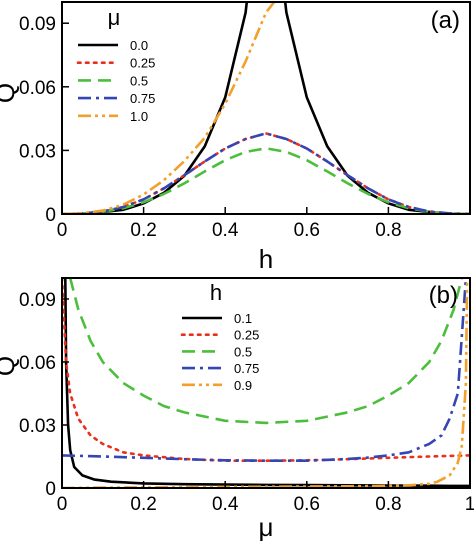 This screenshot has width=474, height=546. I want to click on chart-1-legend-label-1: 0.25, so click(246, 335).